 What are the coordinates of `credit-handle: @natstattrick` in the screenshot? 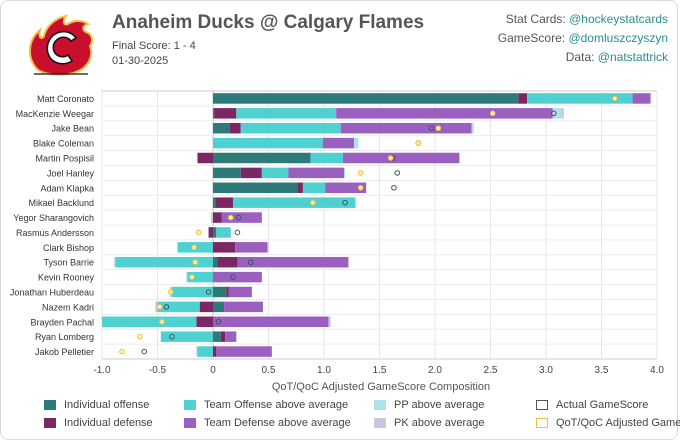 It's located at (632, 57).